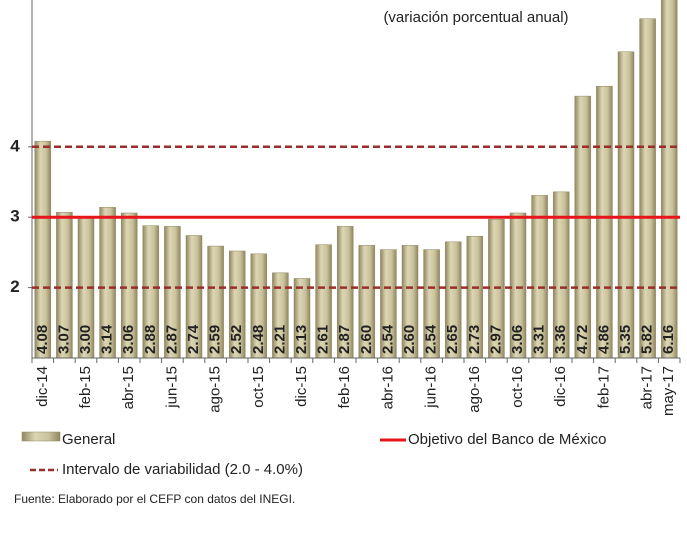 This screenshot has width=687, height=537. Describe the element at coordinates (603, 339) in the screenshot. I see `data-label: 4.86` at that location.